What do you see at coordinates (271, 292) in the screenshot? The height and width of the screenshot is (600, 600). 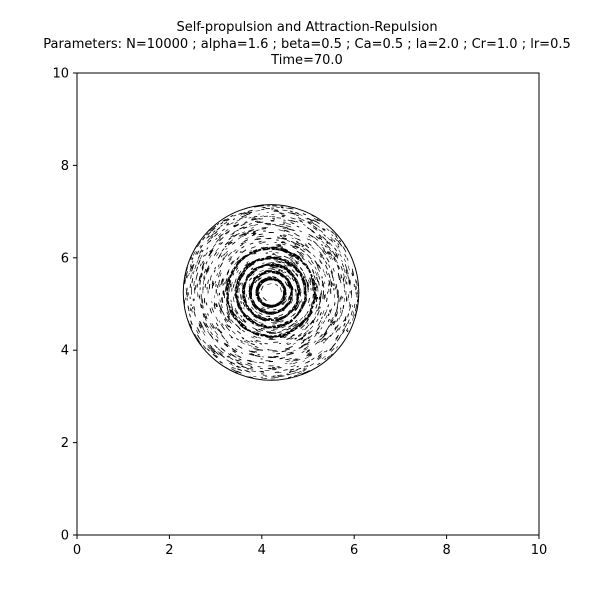 I see `swarm-core-void` at bounding box center [271, 292].